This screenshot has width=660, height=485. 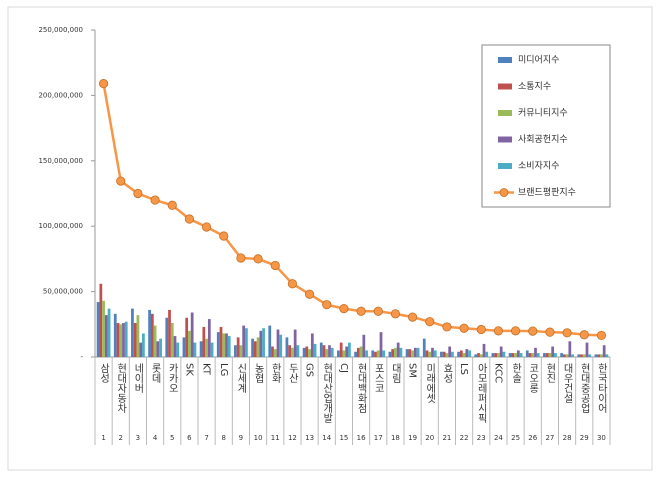 I want to click on x-tick-label: 대림, so click(x=395, y=373).